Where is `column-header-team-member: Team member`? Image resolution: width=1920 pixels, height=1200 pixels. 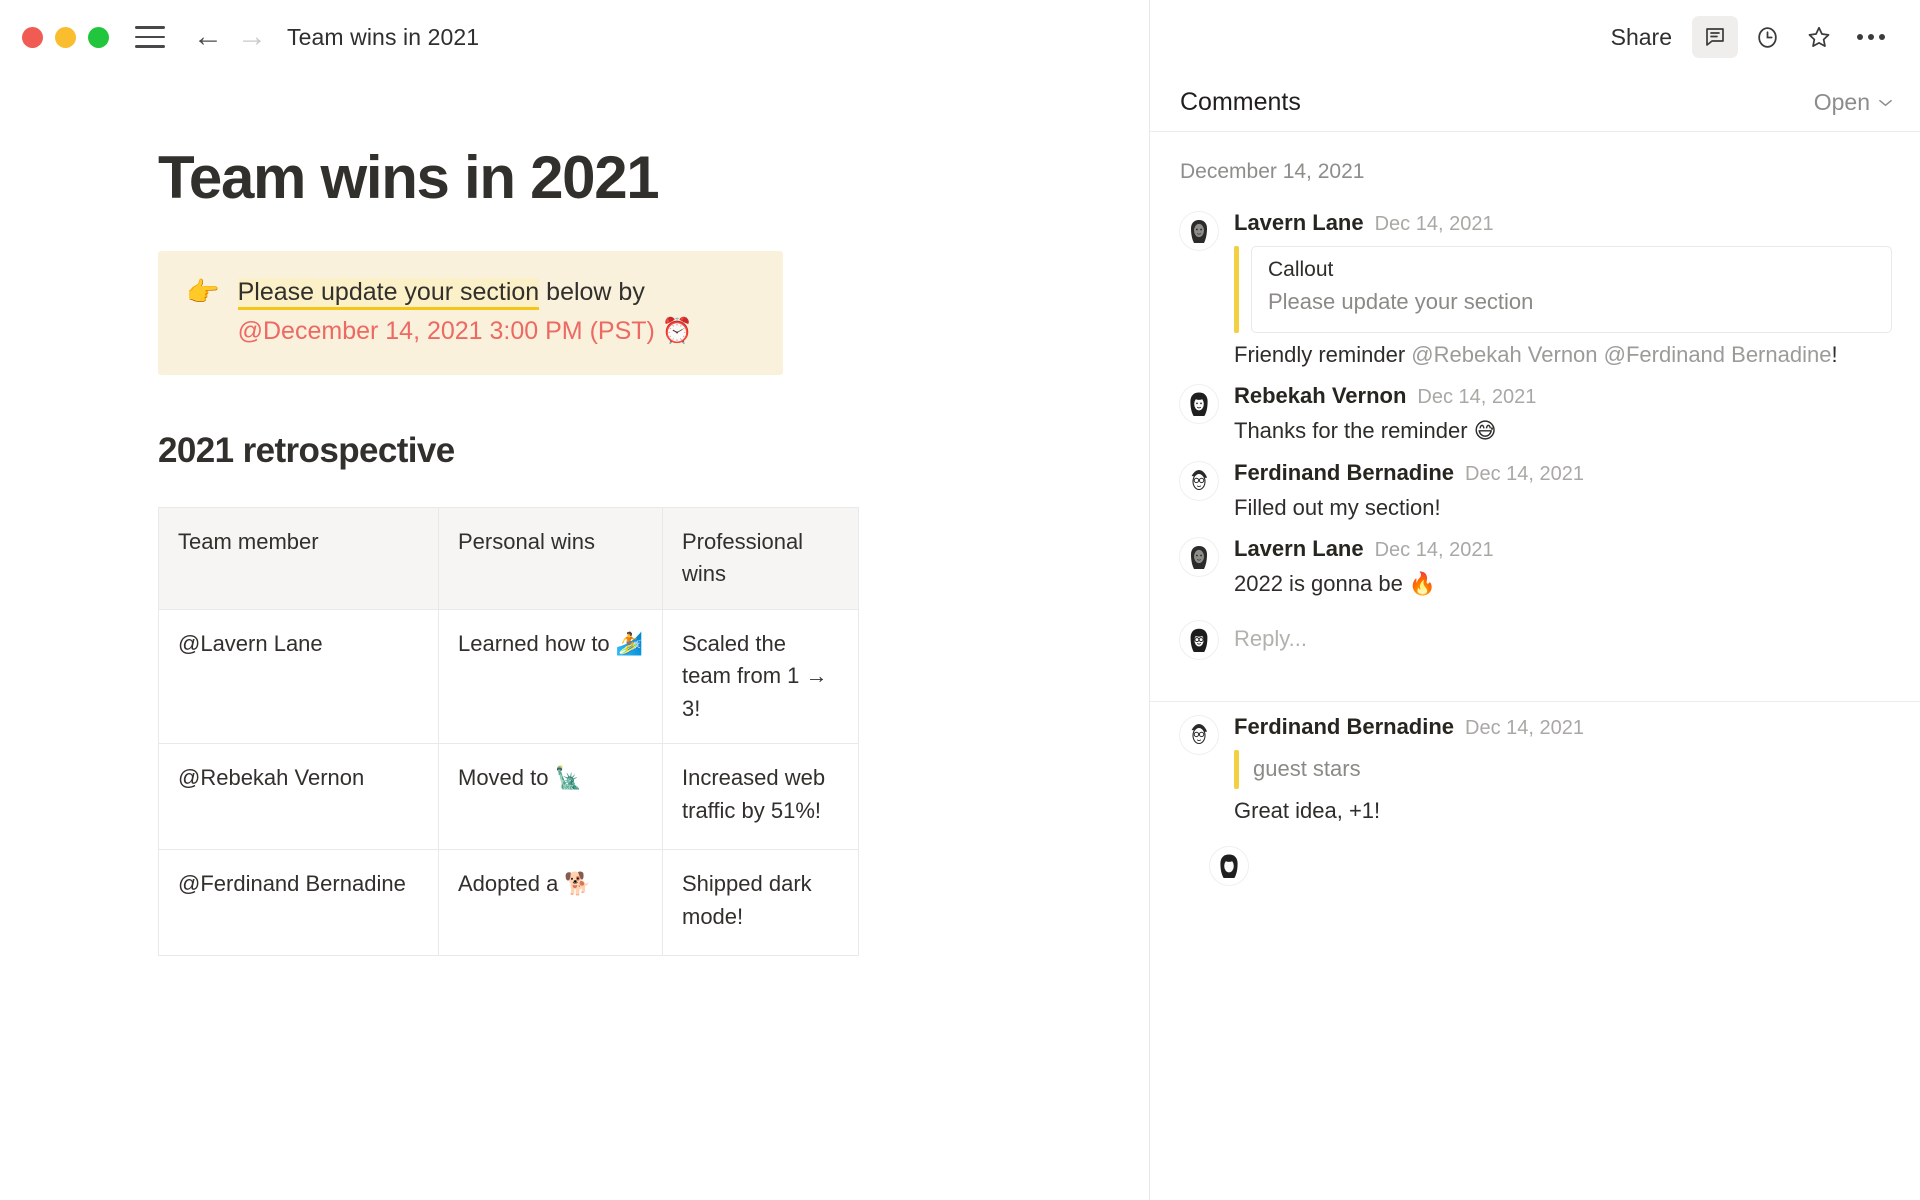
column-header-team-member: Team member is located at coordinates (298, 558).